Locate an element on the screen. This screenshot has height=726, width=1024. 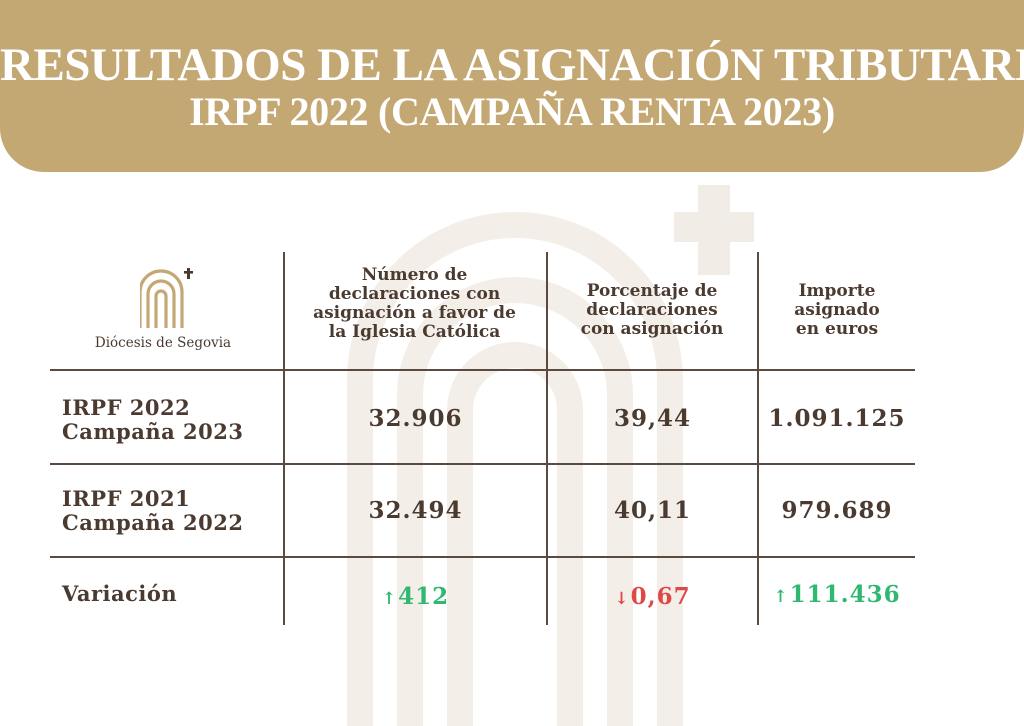
logo-label: Diócesis de Segovia is located at coordinates (163, 343).